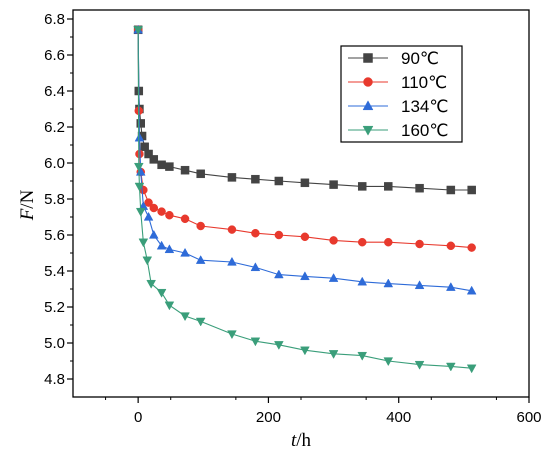 This screenshot has width=550, height=459. What do you see at coordinates (54, 343) in the screenshot?
I see `y-tick-label: 5.0` at bounding box center [54, 343].